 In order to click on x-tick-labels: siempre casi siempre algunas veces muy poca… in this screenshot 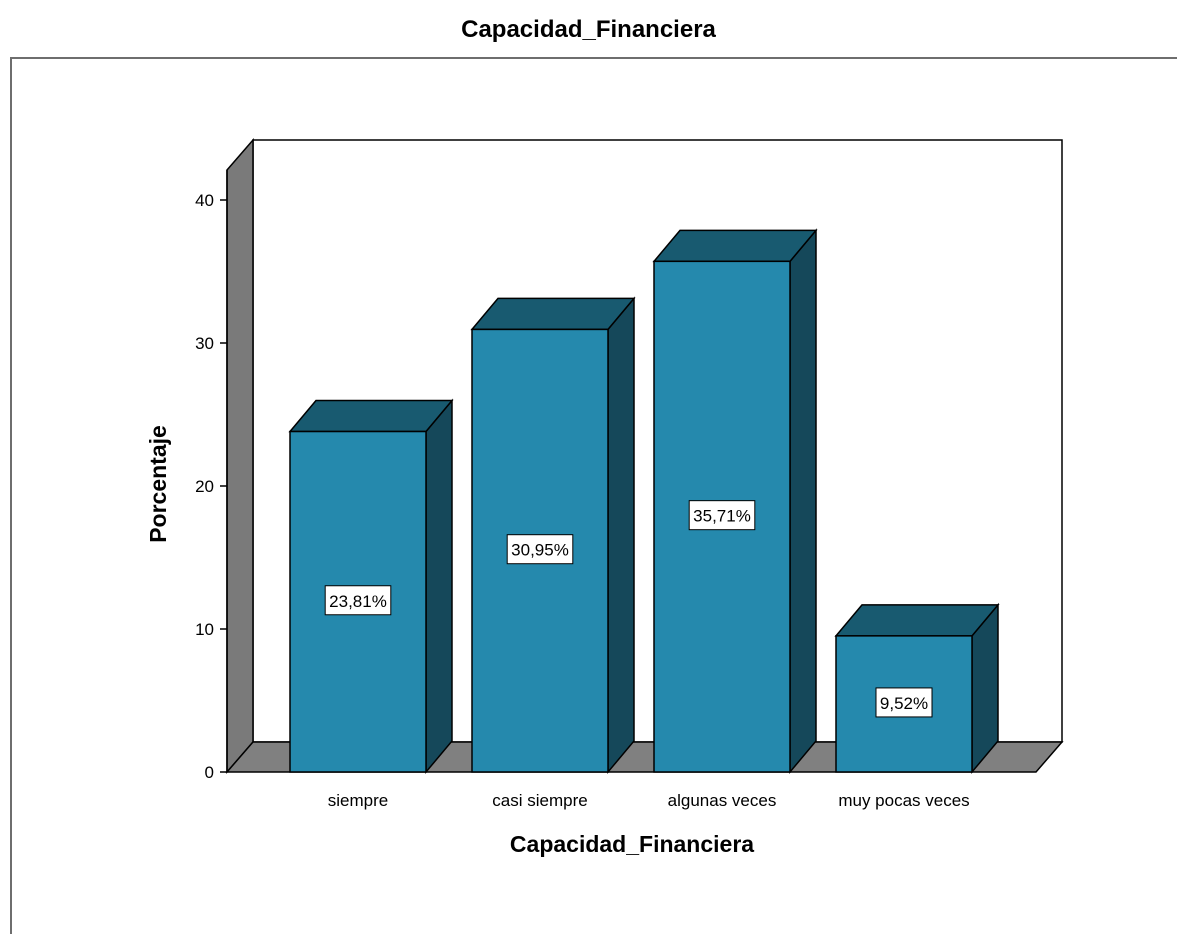, I will do `click(649, 800)`.